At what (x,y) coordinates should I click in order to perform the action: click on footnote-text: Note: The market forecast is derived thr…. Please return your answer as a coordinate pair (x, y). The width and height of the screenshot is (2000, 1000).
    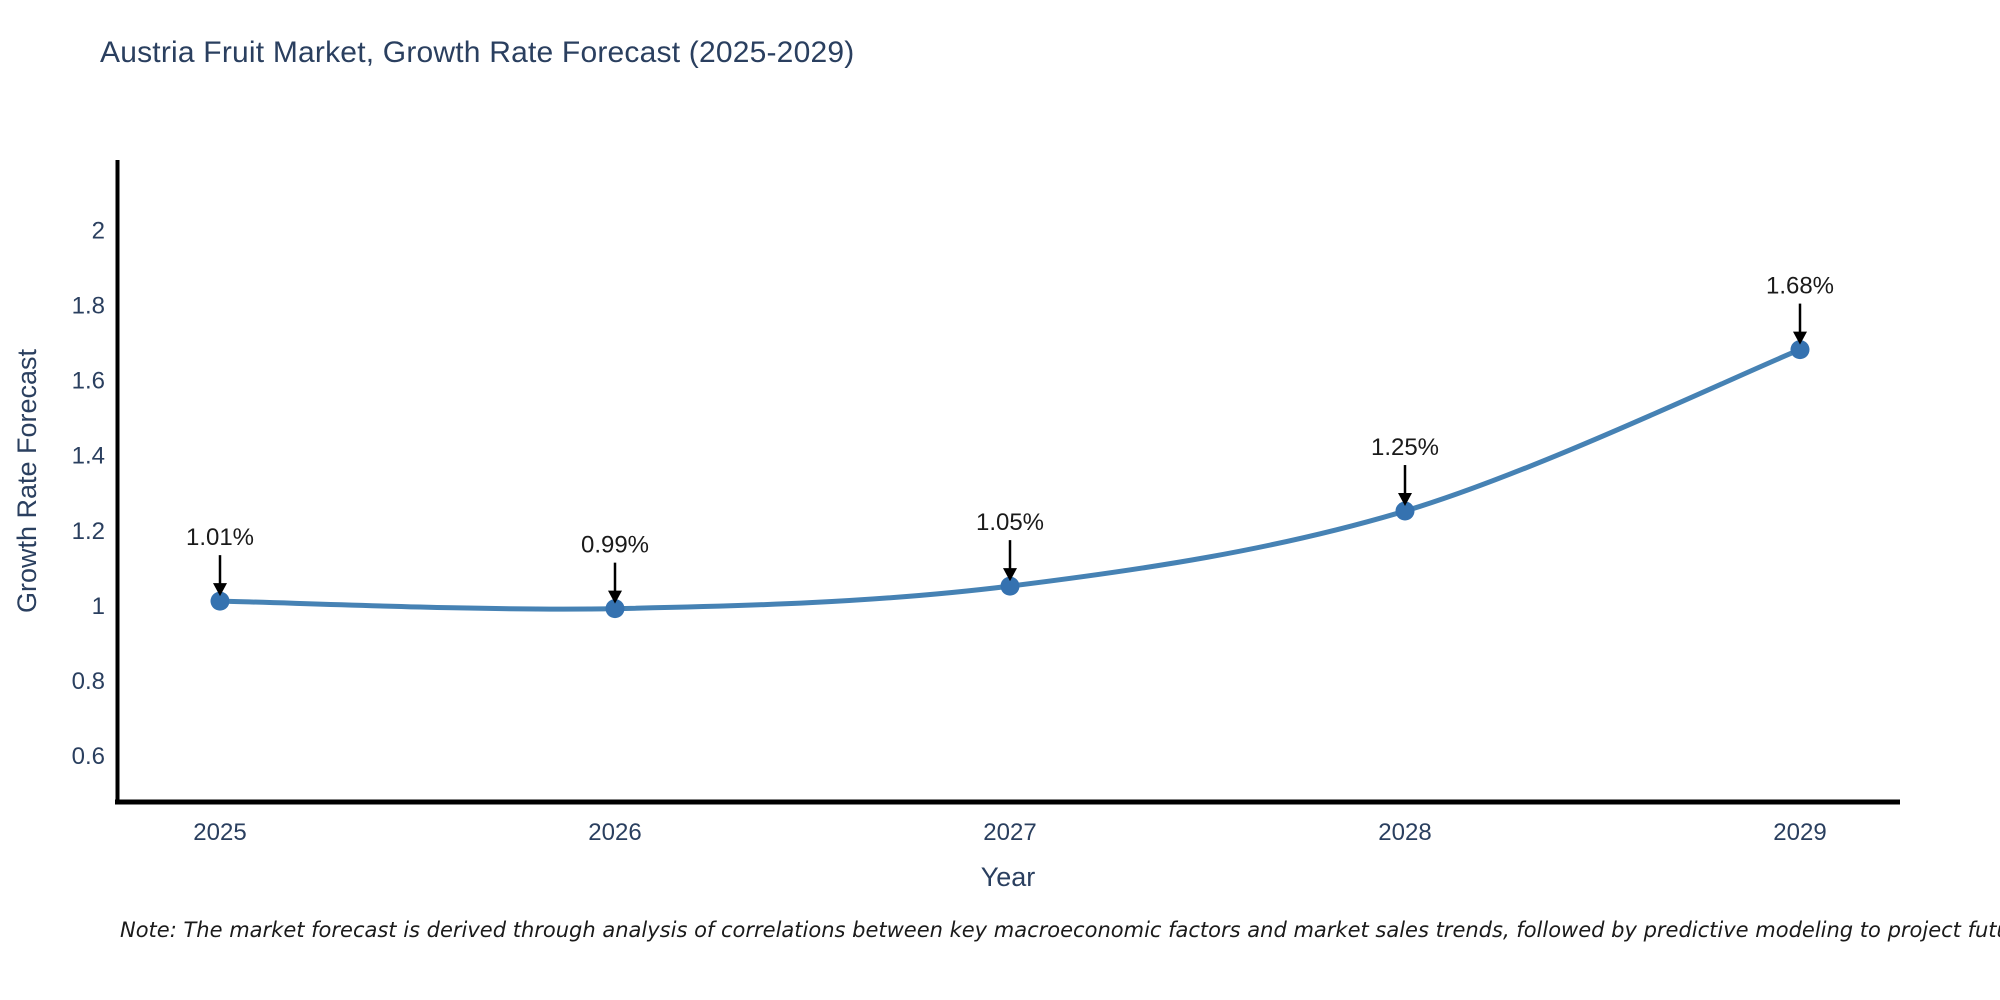
    Looking at the image, I should click on (1060, 930).